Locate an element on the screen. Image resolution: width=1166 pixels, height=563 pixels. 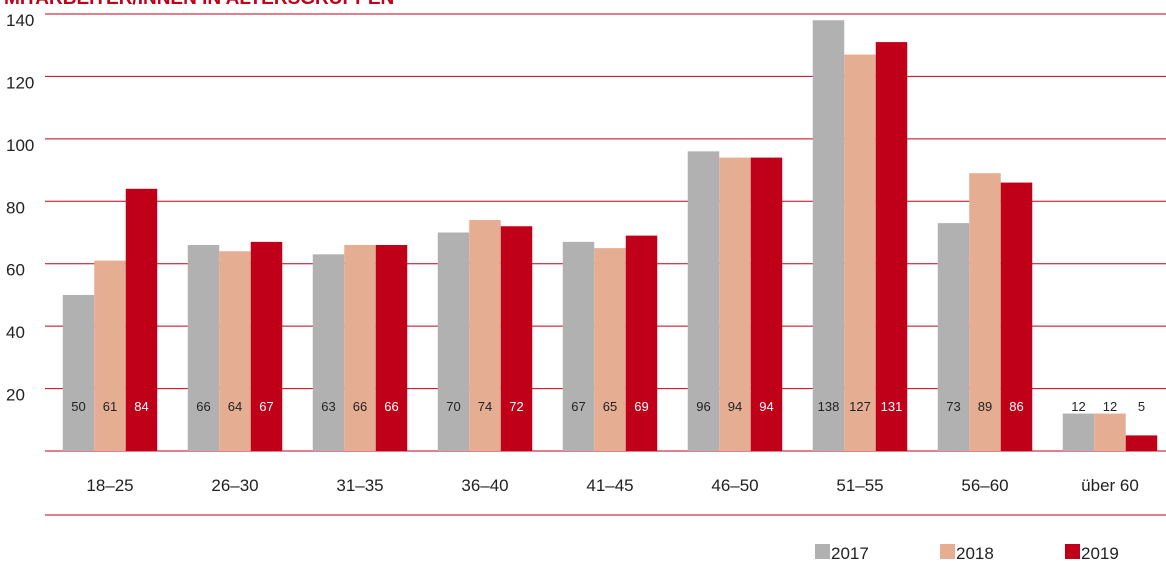
value-label: 86 is located at coordinates (1016, 406).